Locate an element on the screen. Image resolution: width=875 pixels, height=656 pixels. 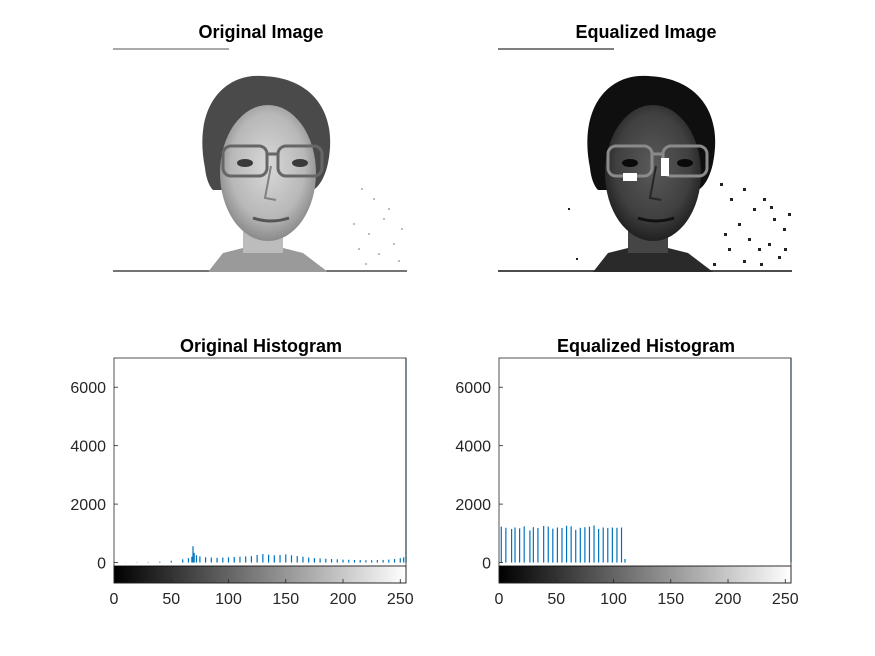
equalized-histogram-title: Equalized Histogram is located at coordinates (646, 346).